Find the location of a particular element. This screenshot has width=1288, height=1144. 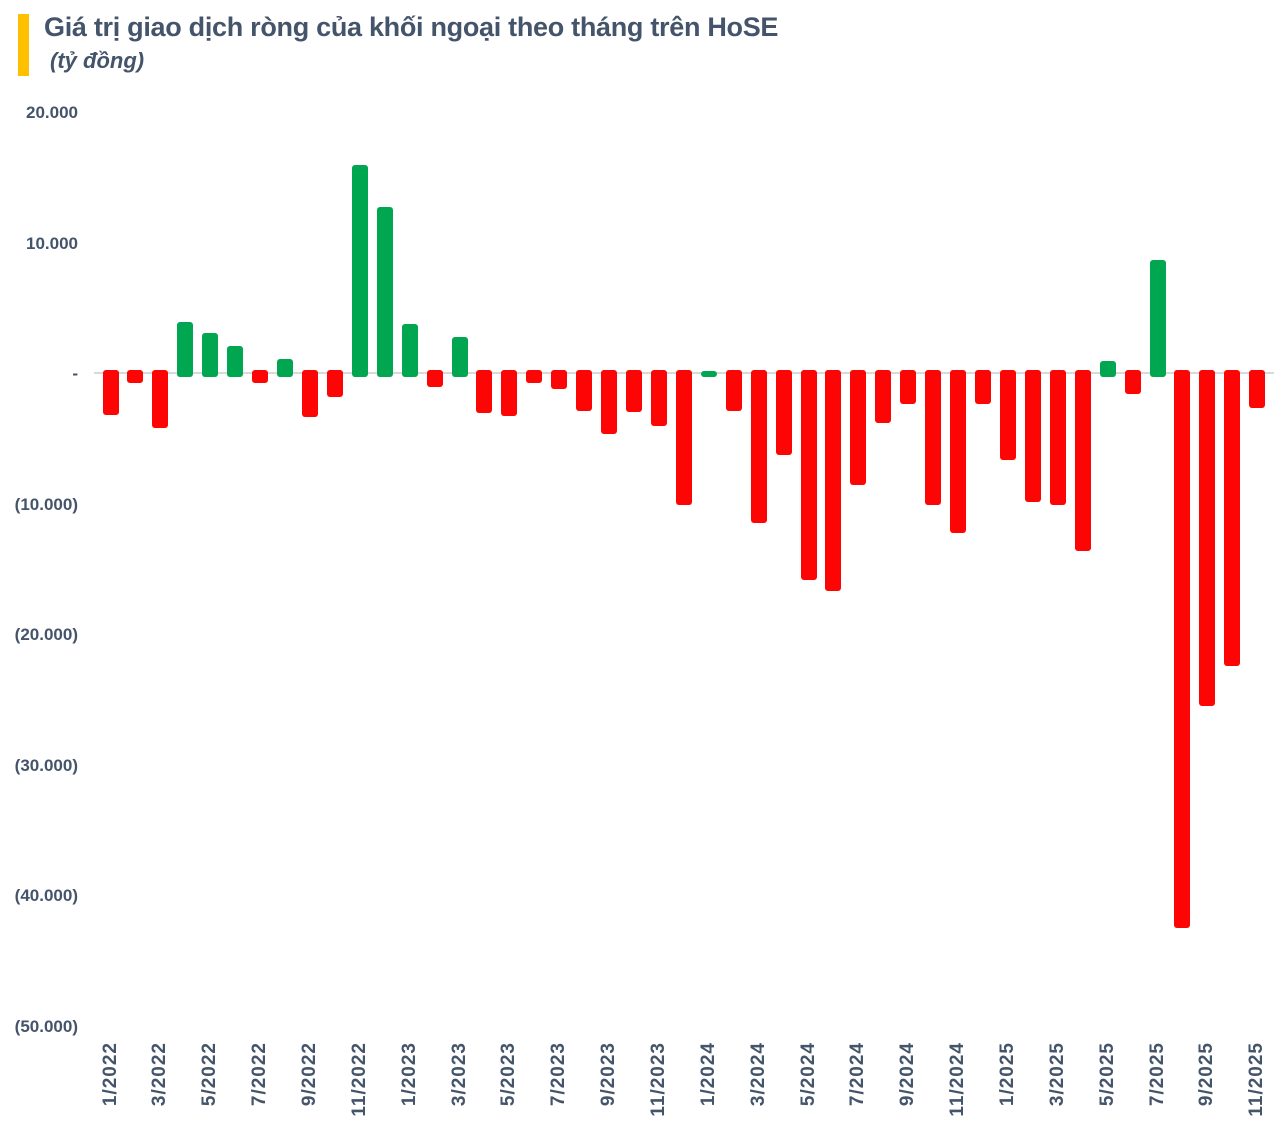

y-axis-tick-label: (50.000) is located at coordinates (46, 1026).